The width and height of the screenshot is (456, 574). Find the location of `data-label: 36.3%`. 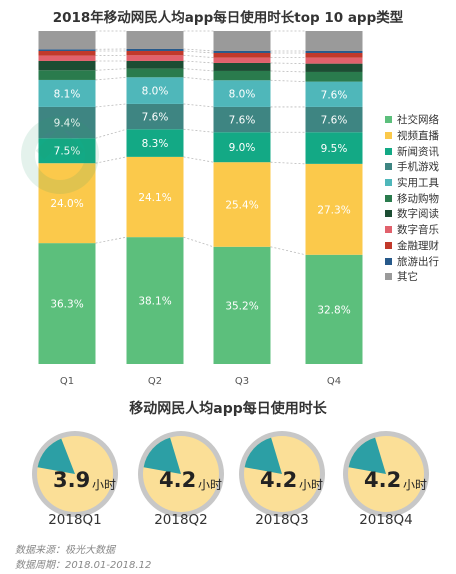

data-label: 36.3% is located at coordinates (66, 305).